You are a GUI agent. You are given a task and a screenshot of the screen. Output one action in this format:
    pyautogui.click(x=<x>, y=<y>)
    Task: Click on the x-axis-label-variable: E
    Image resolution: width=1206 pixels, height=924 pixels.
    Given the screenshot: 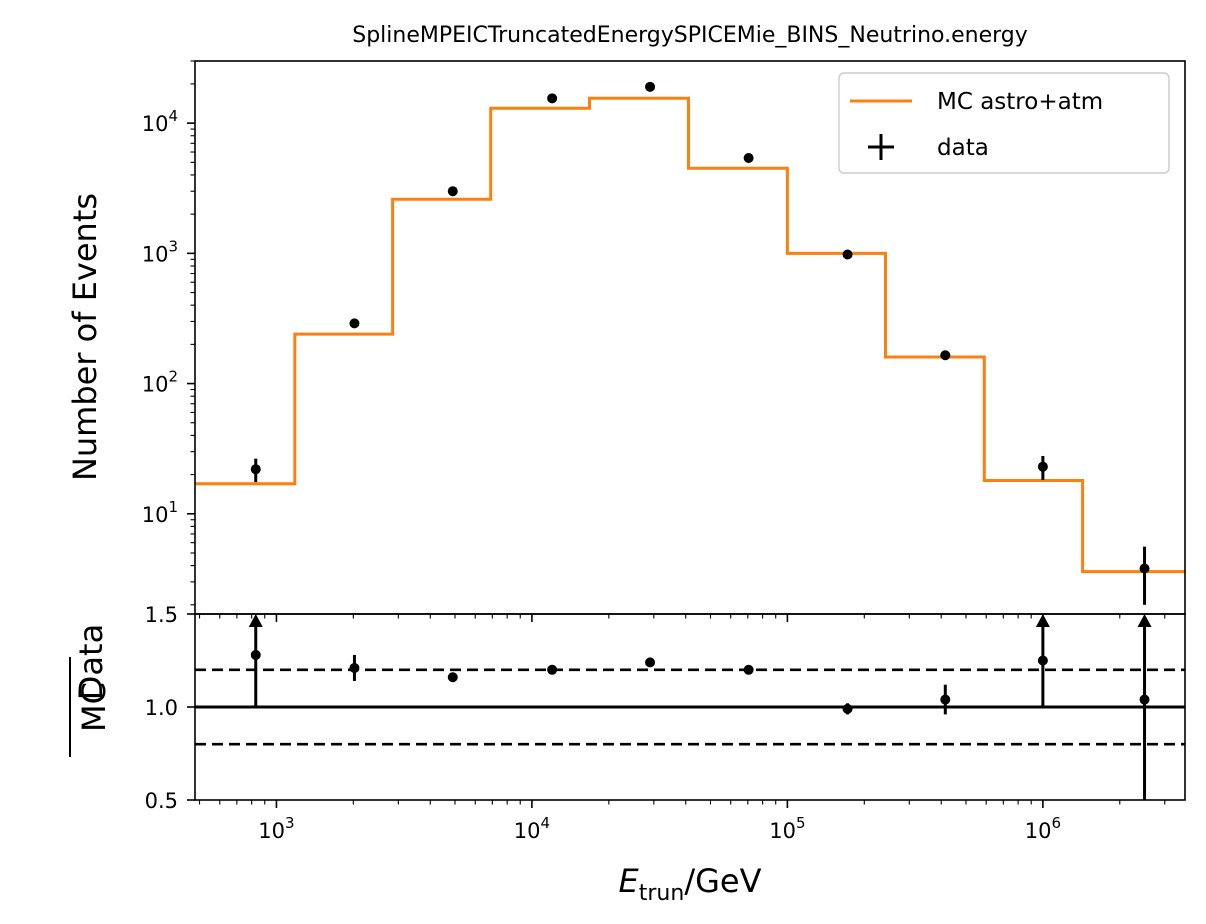 What is the action you would take?
    pyautogui.click(x=629, y=881)
    